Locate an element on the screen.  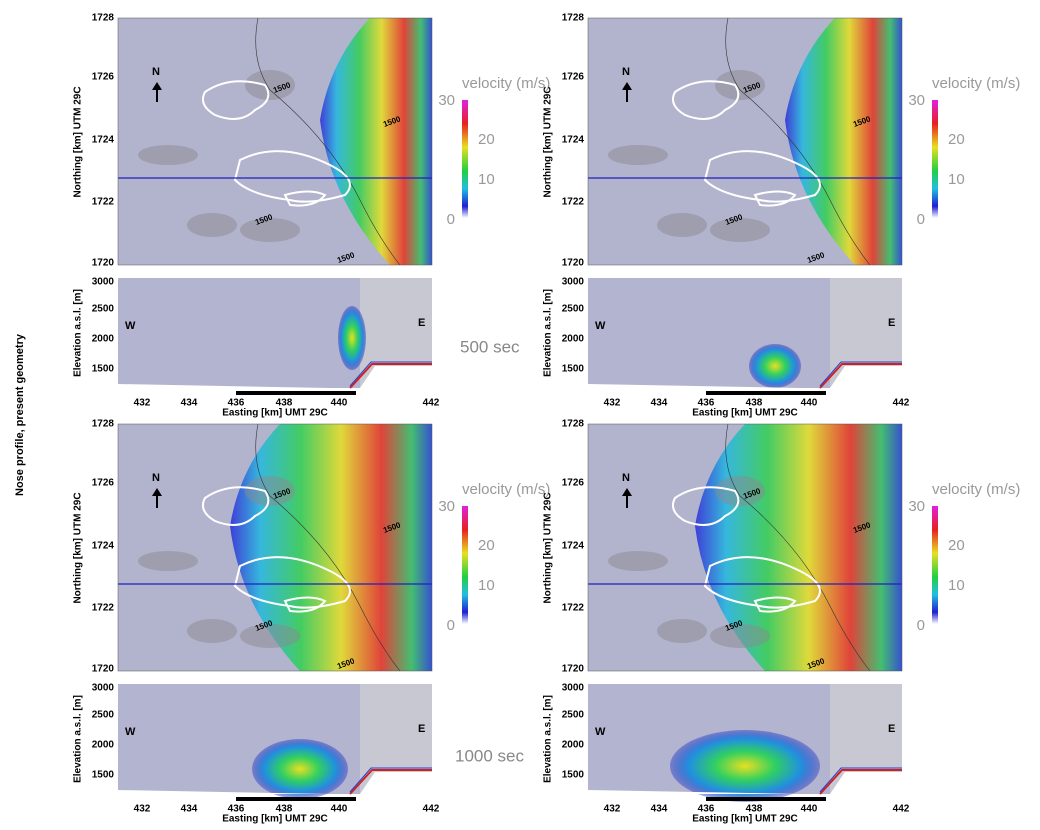
time-label: 500 sec is located at coordinates (490, 346).